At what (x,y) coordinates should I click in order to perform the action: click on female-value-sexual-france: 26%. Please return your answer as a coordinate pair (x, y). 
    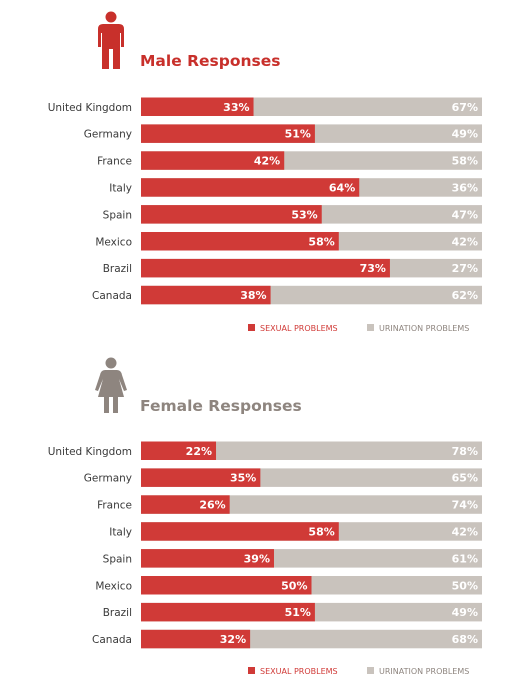
    Looking at the image, I should click on (212, 505).